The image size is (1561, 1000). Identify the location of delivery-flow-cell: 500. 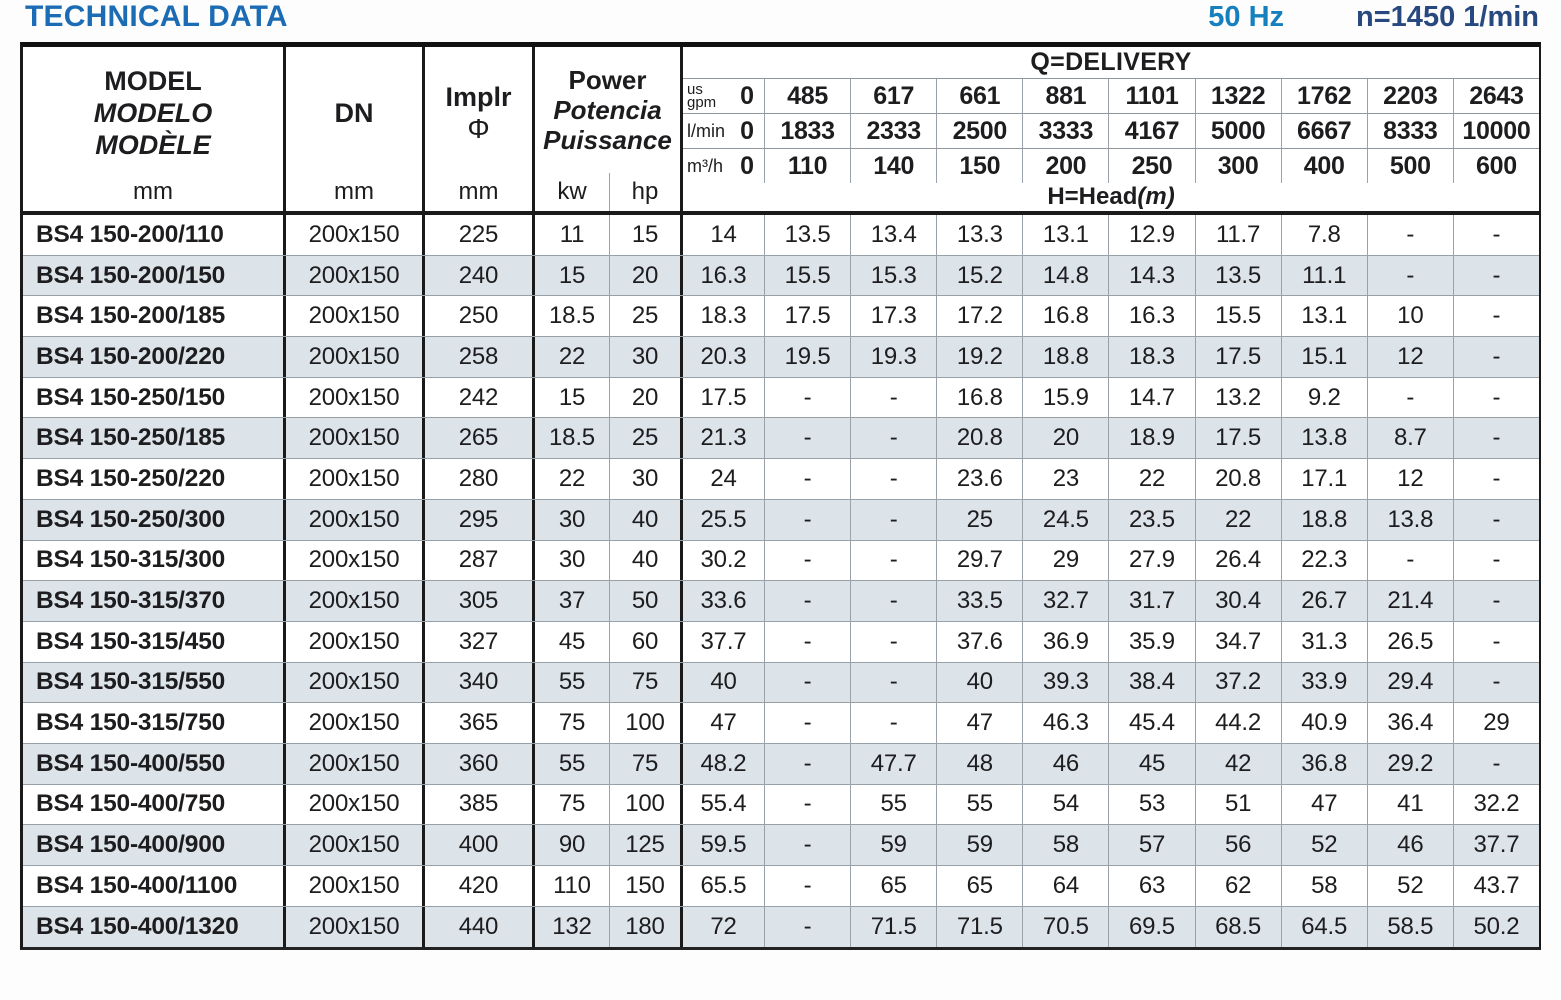
(1411, 166).